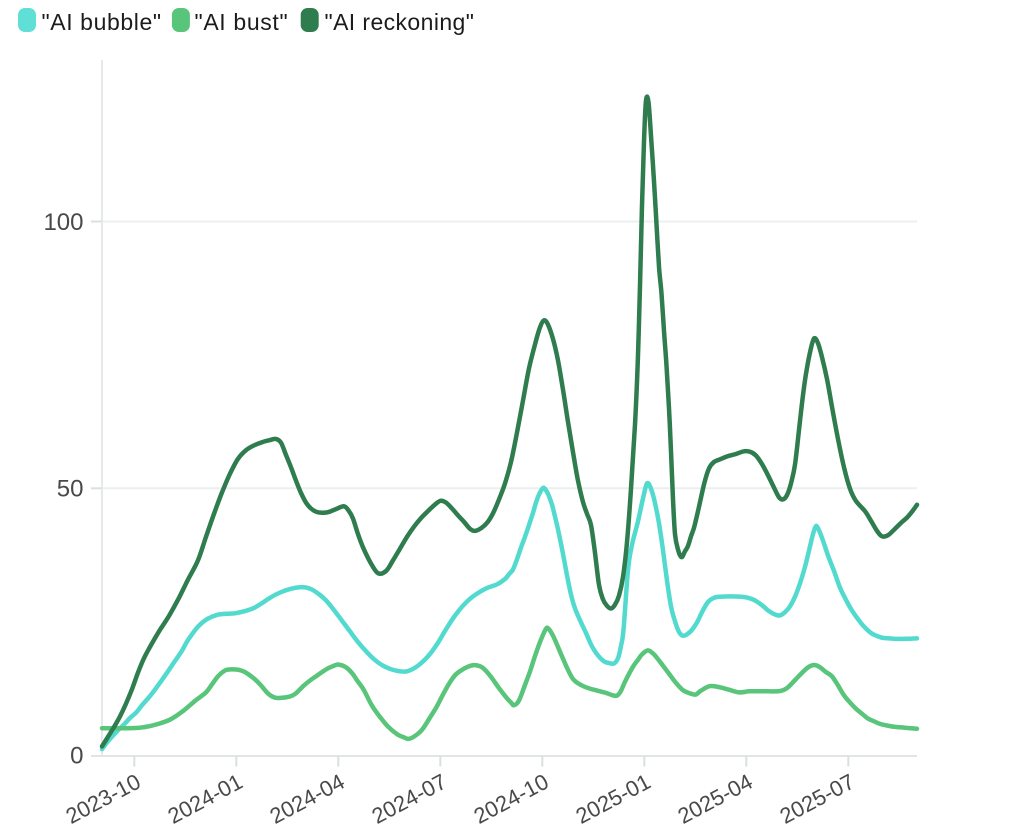  Describe the element at coordinates (70, 489) in the screenshot. I see `svg-text: 50` at that location.